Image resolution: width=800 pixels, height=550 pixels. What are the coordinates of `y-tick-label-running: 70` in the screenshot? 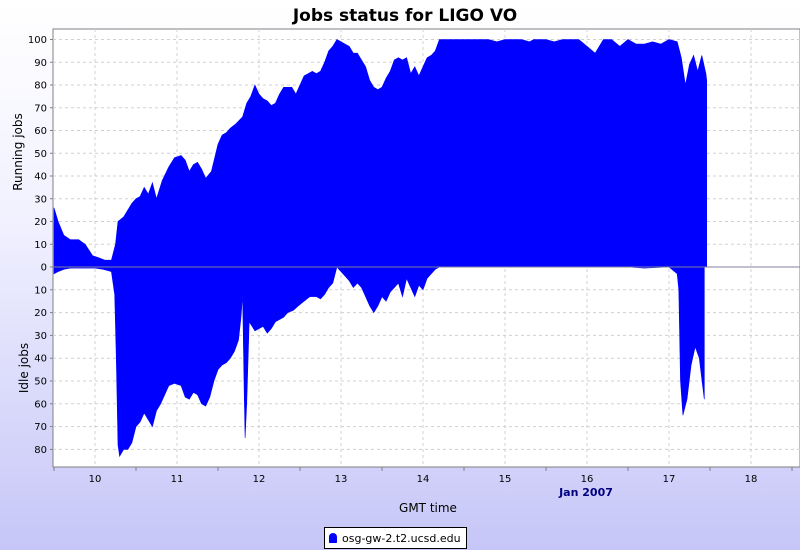 It's located at (40, 108).